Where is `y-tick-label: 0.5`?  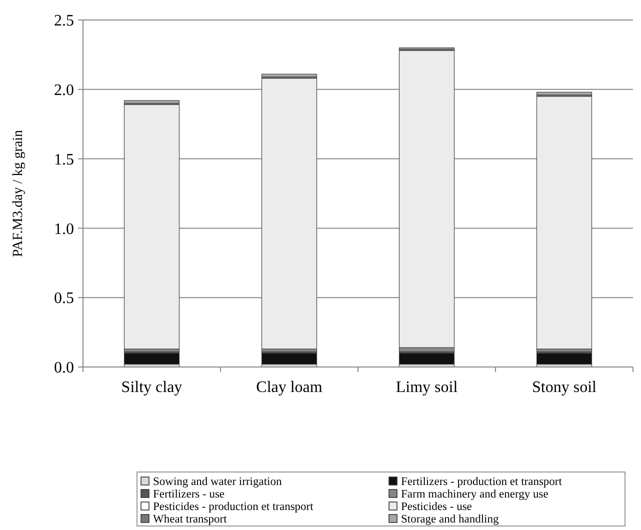 y-tick-label: 0.5 is located at coordinates (64, 299).